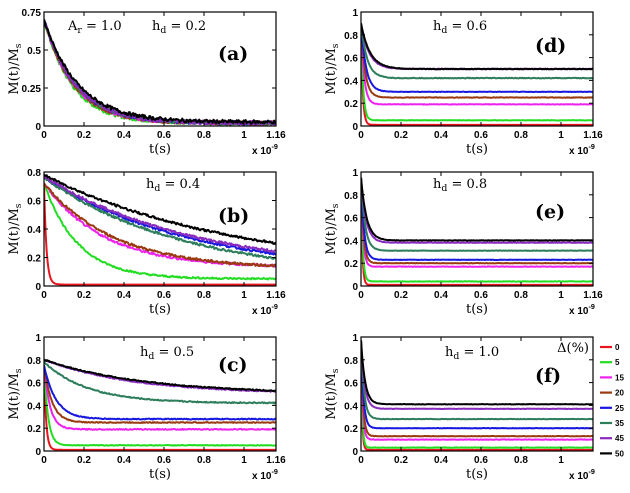 Image resolution: width=630 pixels, height=493 pixels. What do you see at coordinates (167, 353) in the screenshot?
I see `annotation: hd = 0.5` at bounding box center [167, 353].